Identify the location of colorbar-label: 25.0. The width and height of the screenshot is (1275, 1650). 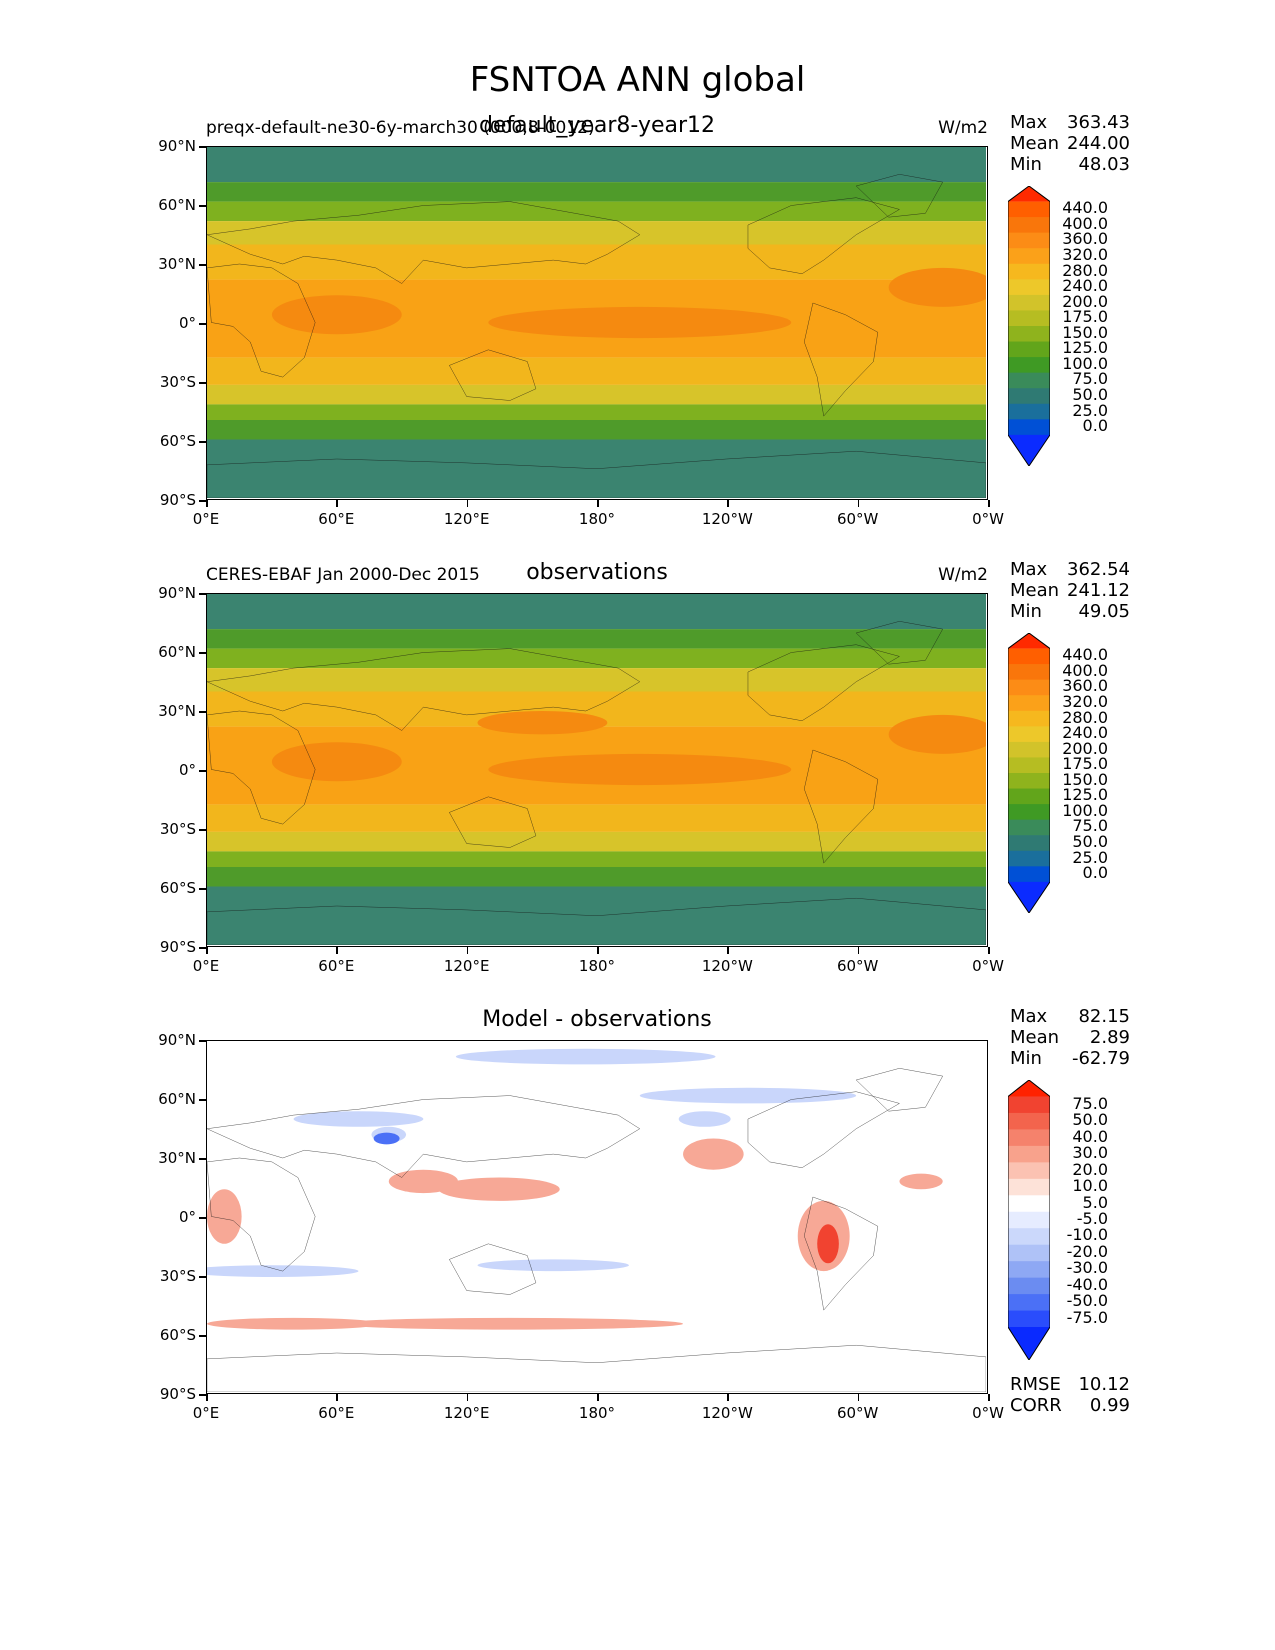
(1090, 857).